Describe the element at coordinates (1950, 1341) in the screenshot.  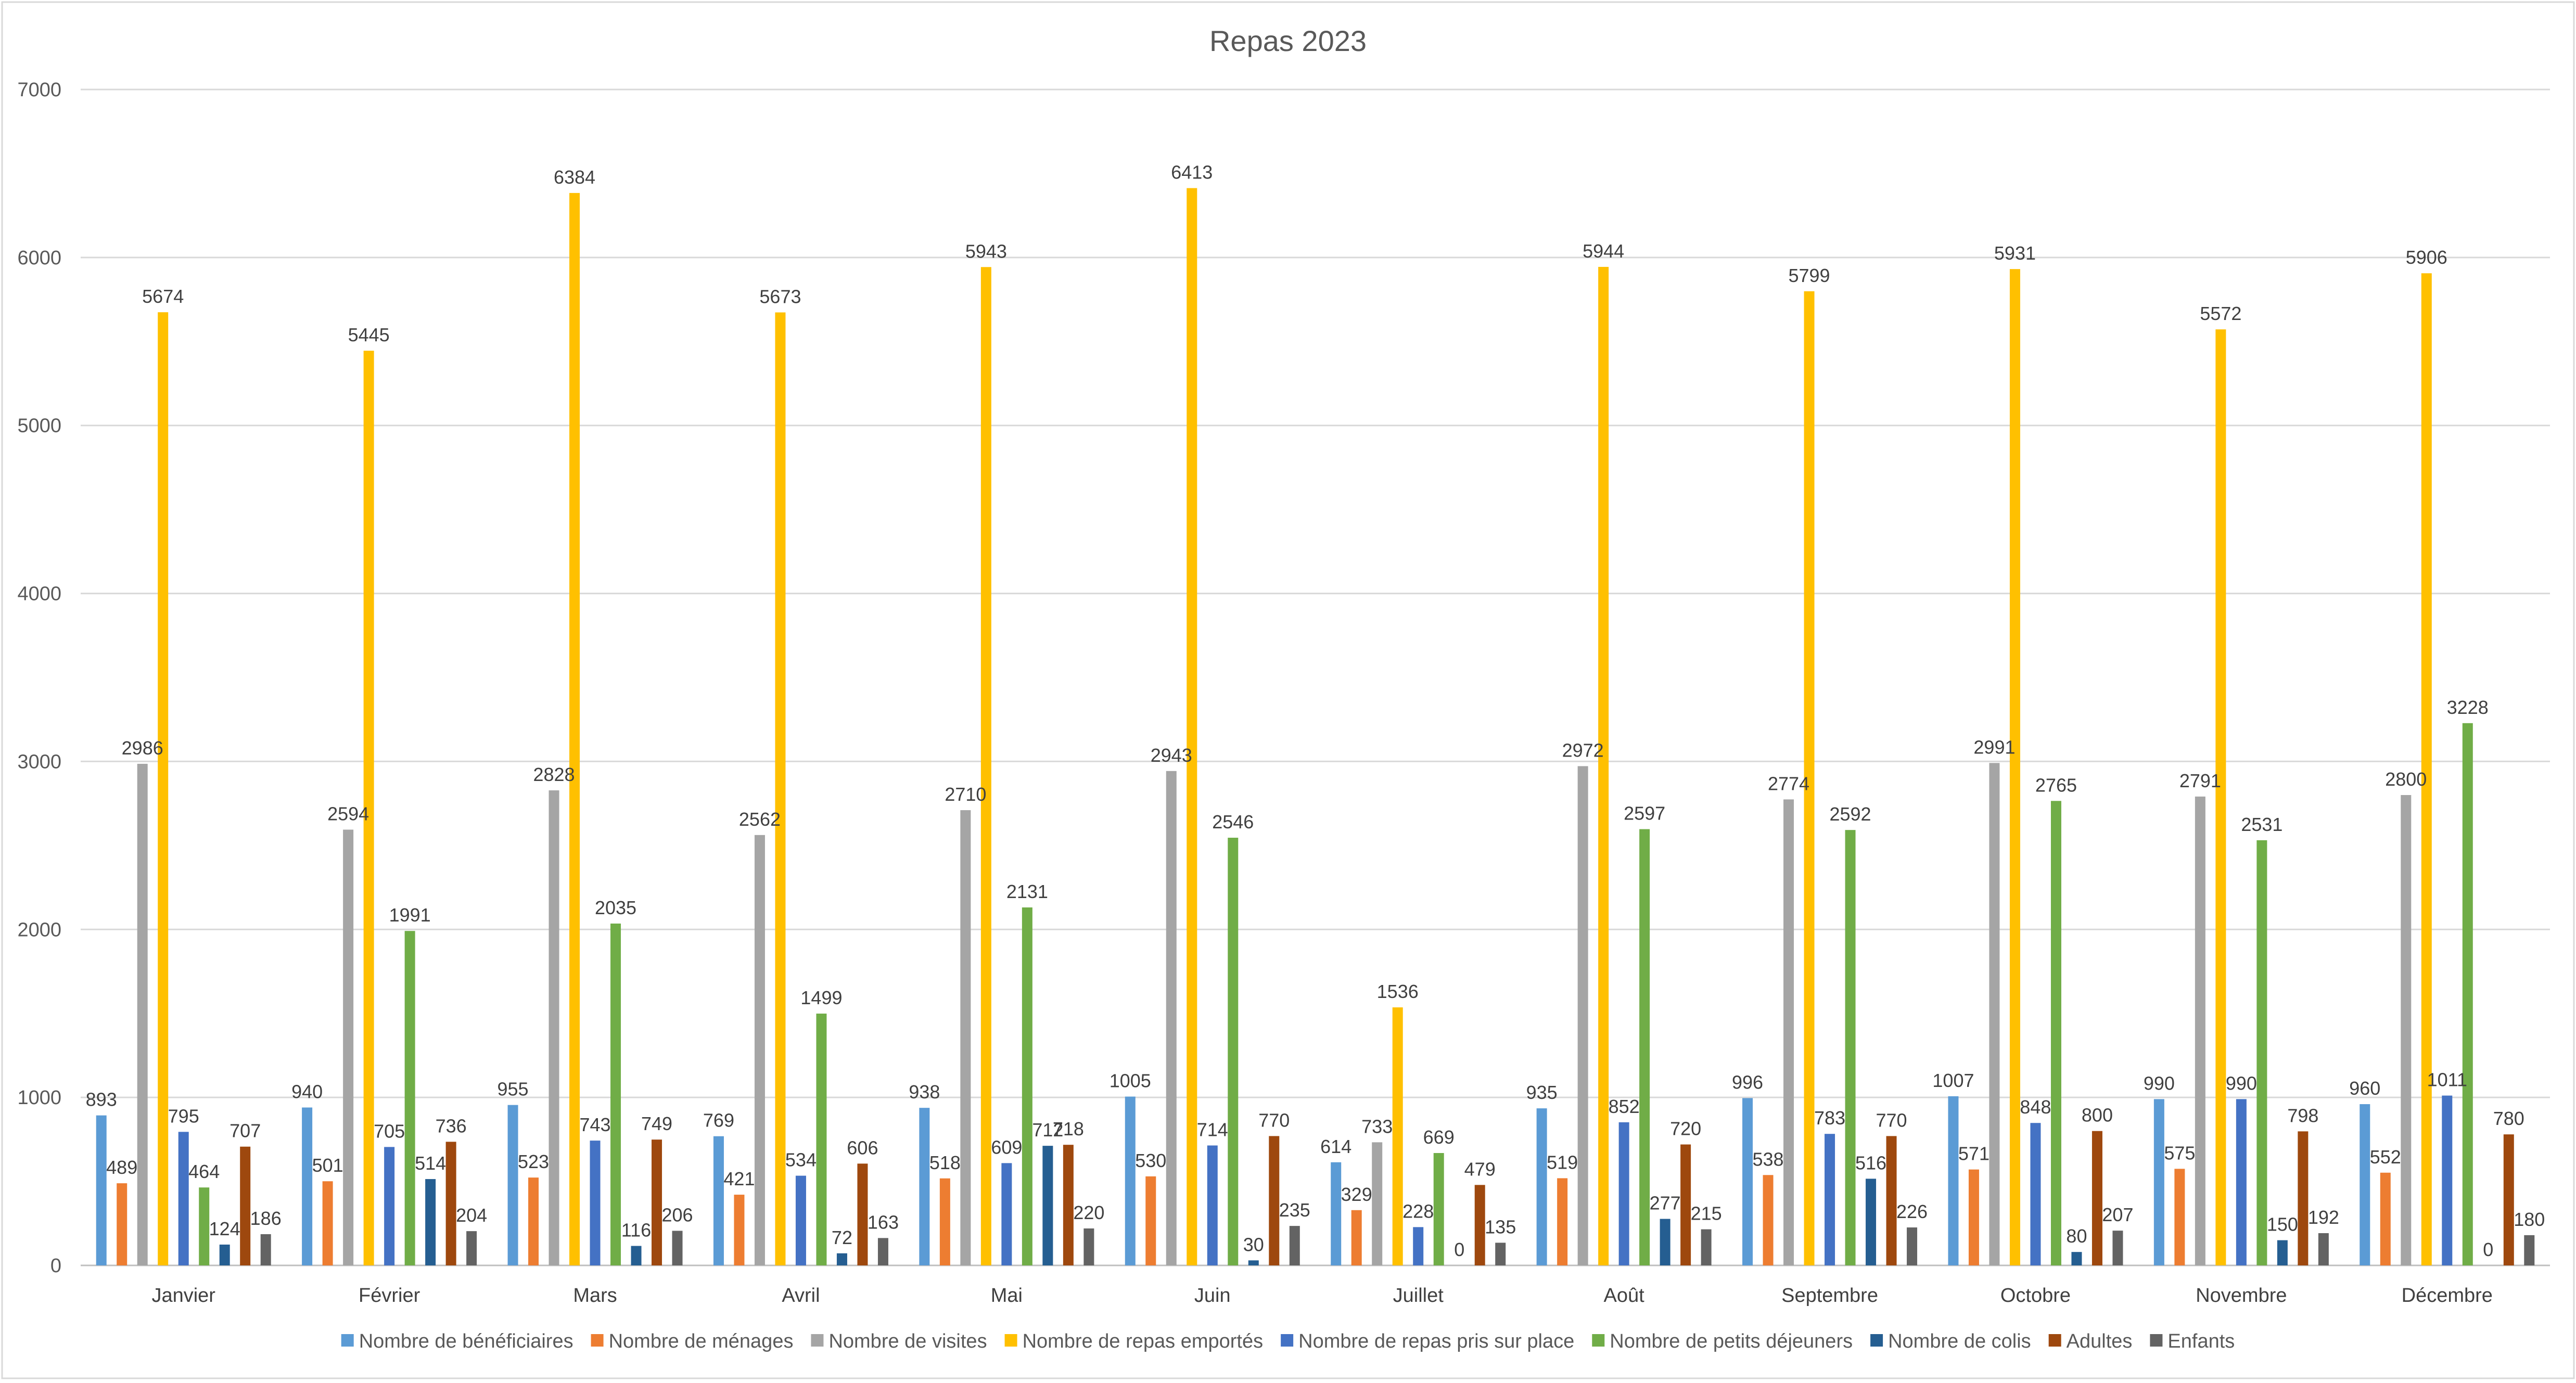
I see `legend-item: Nombre de colis` at that location.